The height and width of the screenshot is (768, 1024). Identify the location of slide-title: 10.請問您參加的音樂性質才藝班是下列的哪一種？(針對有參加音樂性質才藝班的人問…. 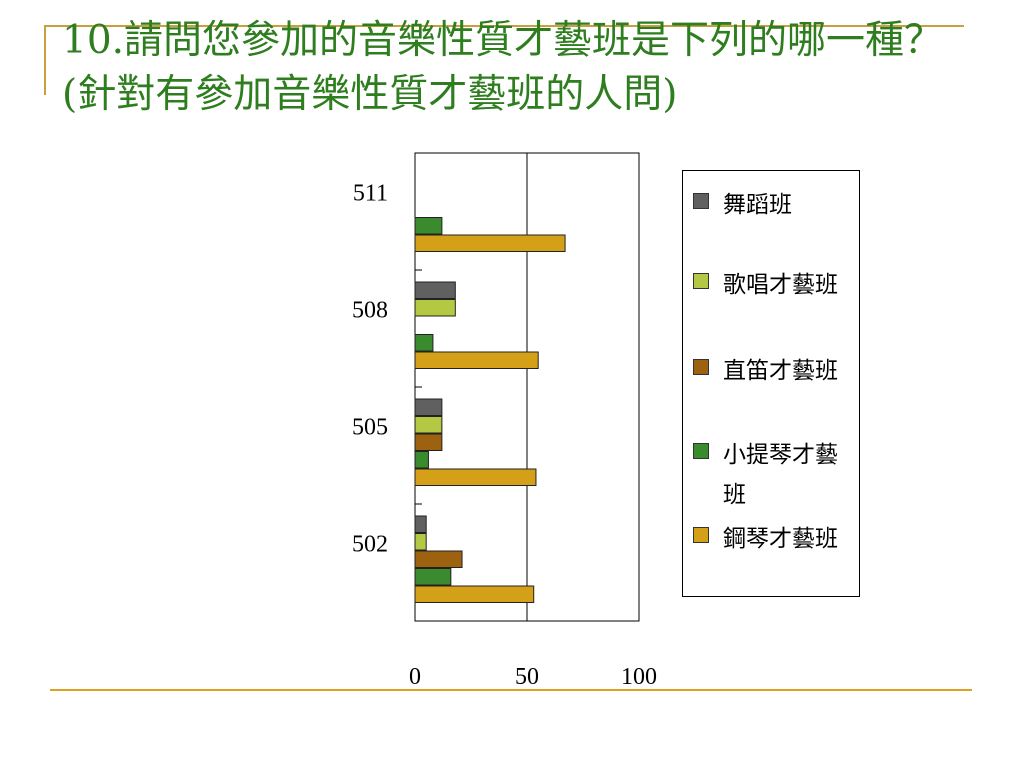
(503, 67).